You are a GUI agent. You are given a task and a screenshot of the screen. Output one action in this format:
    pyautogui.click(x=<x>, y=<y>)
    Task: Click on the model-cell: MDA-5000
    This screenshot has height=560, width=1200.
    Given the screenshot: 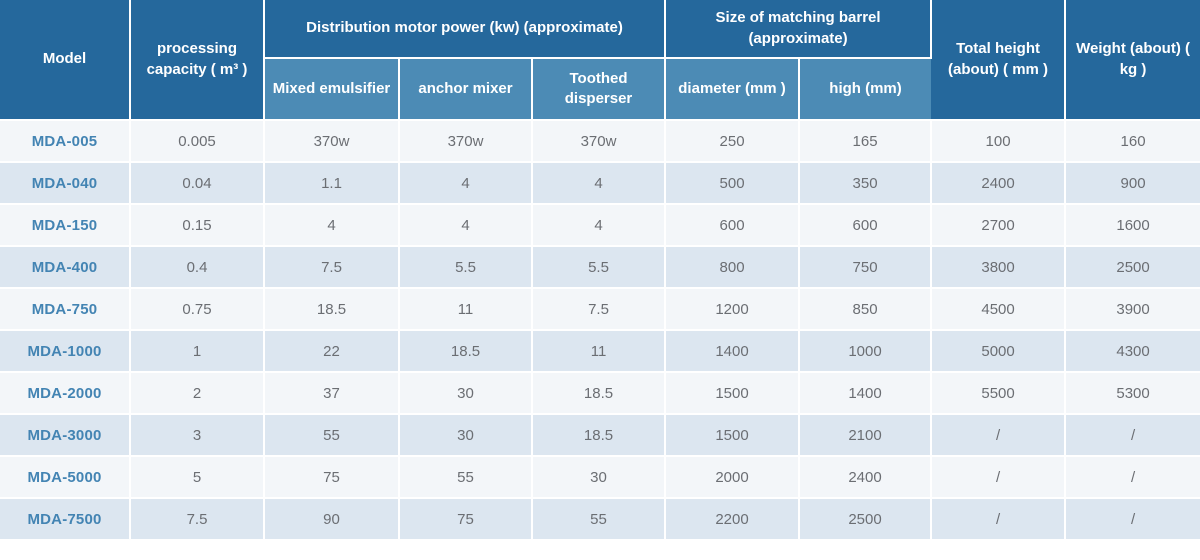 What is the action you would take?
    pyautogui.click(x=65, y=477)
    